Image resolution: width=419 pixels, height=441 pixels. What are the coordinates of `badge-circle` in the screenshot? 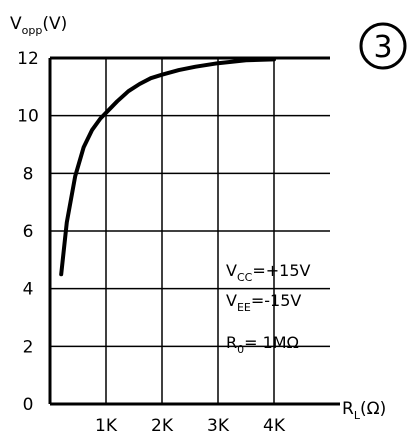 It's located at (383, 46).